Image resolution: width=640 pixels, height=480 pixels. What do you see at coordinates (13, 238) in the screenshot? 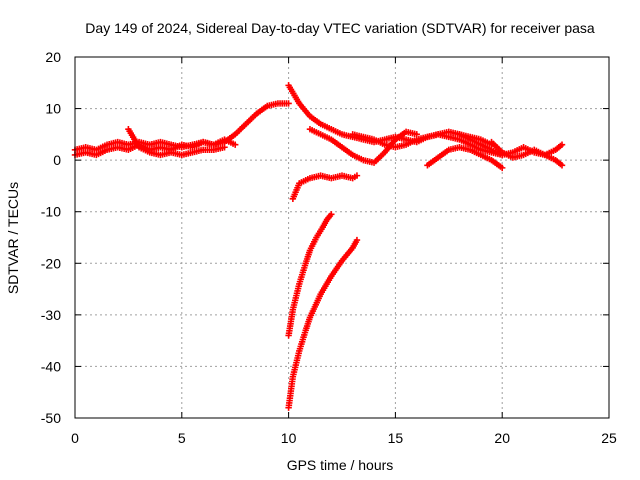
I see `y-axis-label: SDTVAR / TECUs` at bounding box center [13, 238].